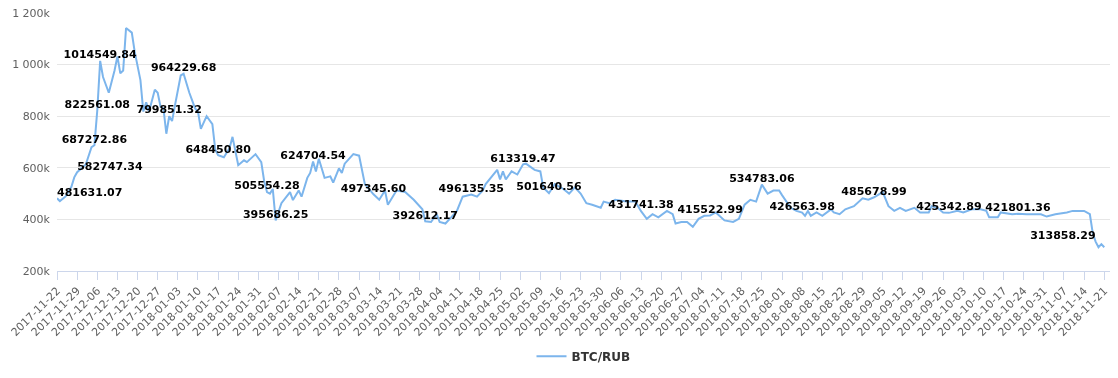 Image resolution: width=1118 pixels, height=378 pixels. I want to click on data-label: 395686.25, so click(275, 214).